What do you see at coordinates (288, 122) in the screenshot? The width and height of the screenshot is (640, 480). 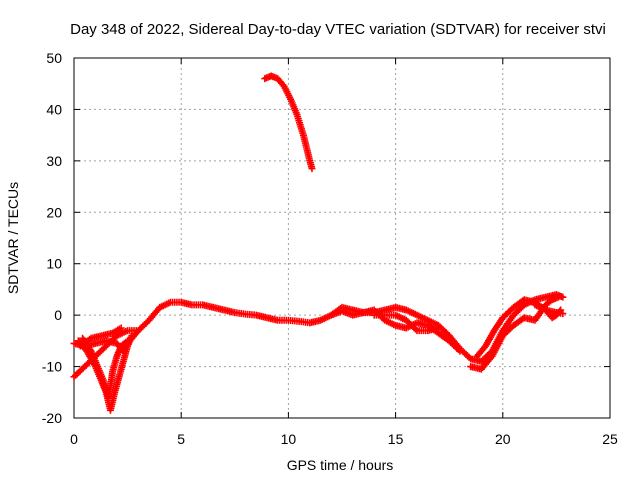 I see `series-upper-track` at bounding box center [288, 122].